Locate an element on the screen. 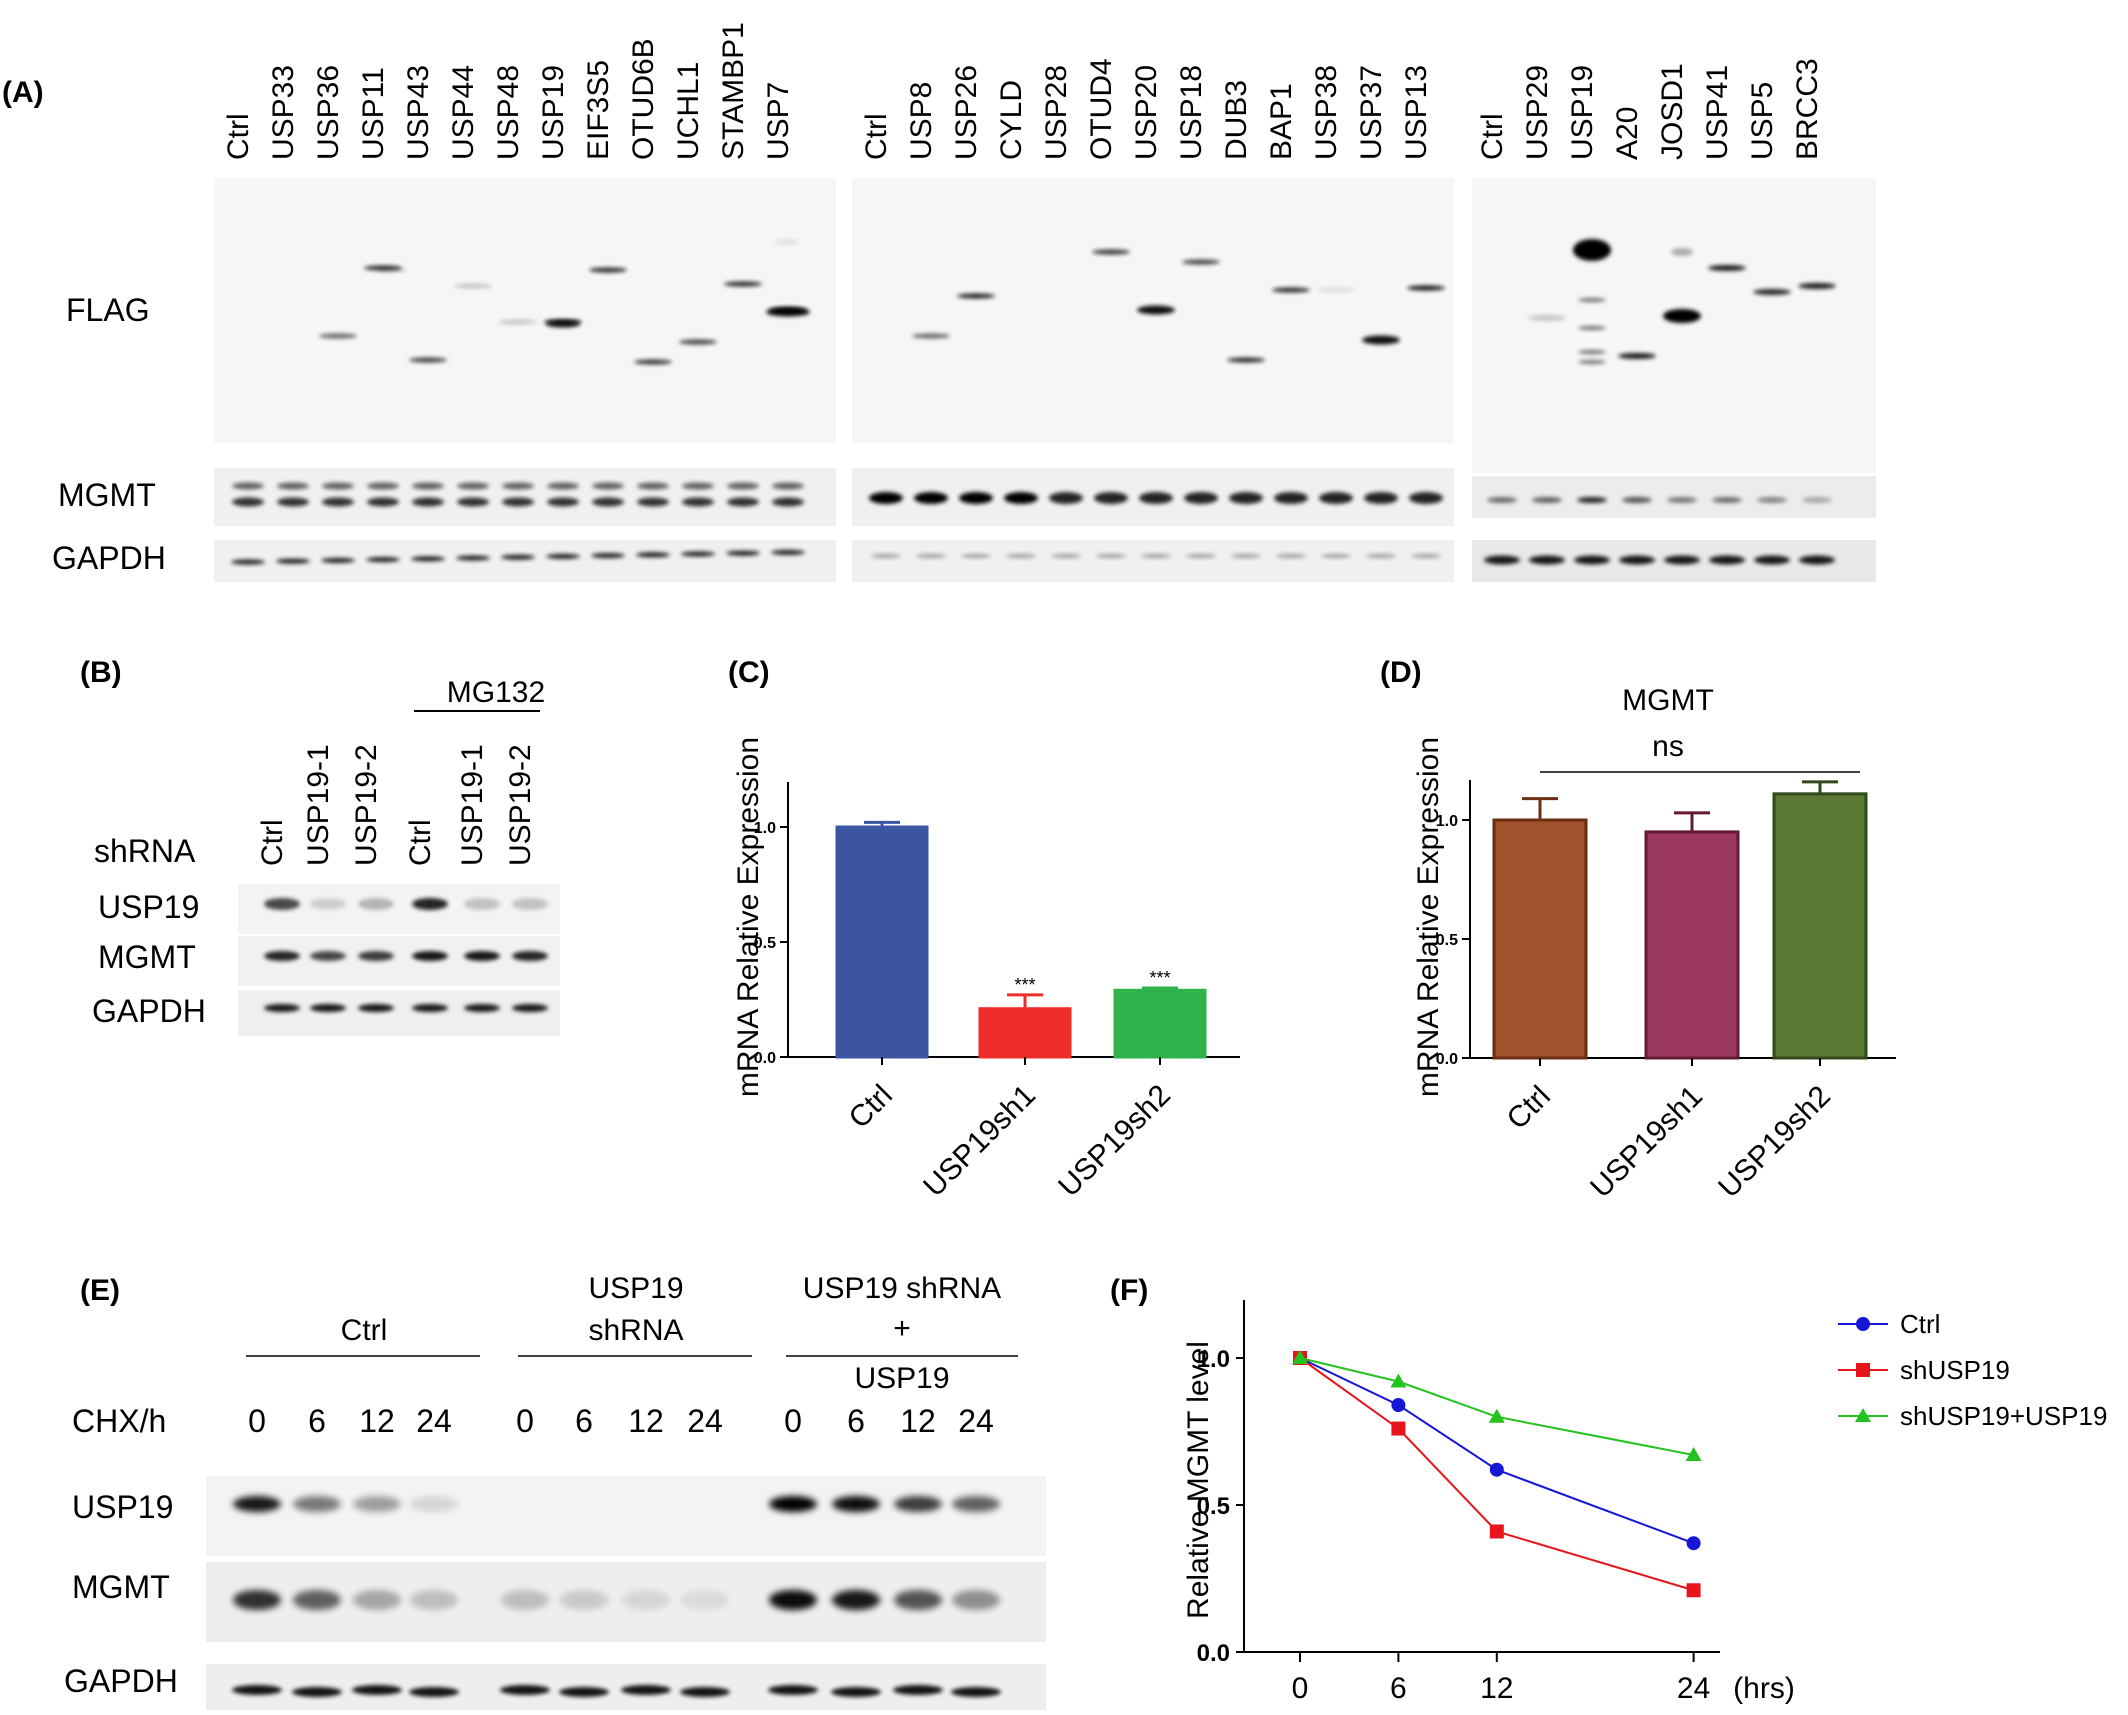  panel-e-bands is located at coordinates (616, 1596).